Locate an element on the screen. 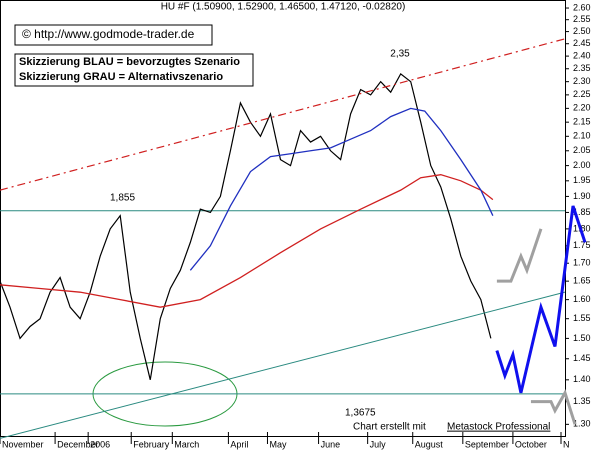 This screenshot has width=606, height=452. y-tick-label: 2.55 is located at coordinates (582, 19).